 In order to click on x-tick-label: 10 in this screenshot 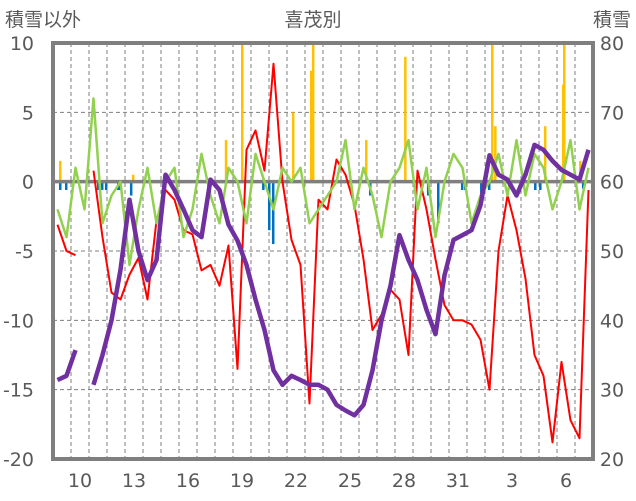, I will do `click(80, 481)`.